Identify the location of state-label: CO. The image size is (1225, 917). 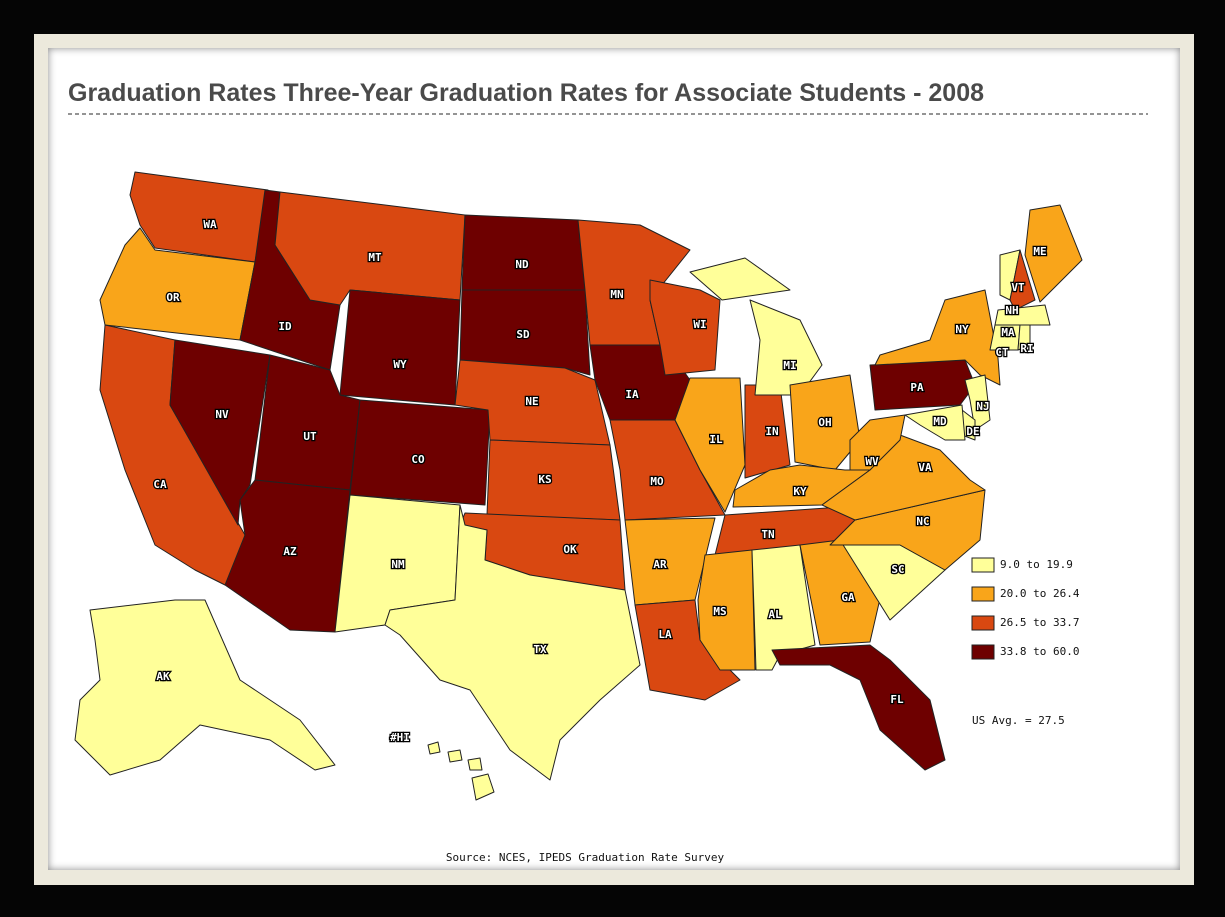
(418, 459).